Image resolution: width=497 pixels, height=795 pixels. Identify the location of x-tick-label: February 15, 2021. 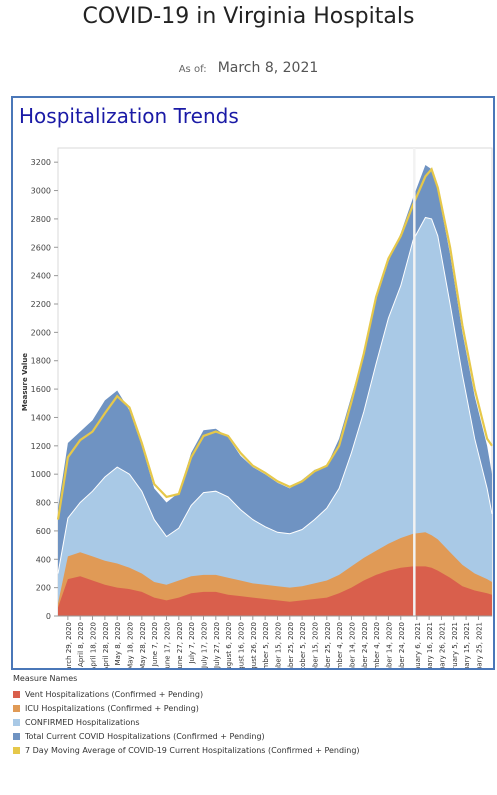
(467, 645).